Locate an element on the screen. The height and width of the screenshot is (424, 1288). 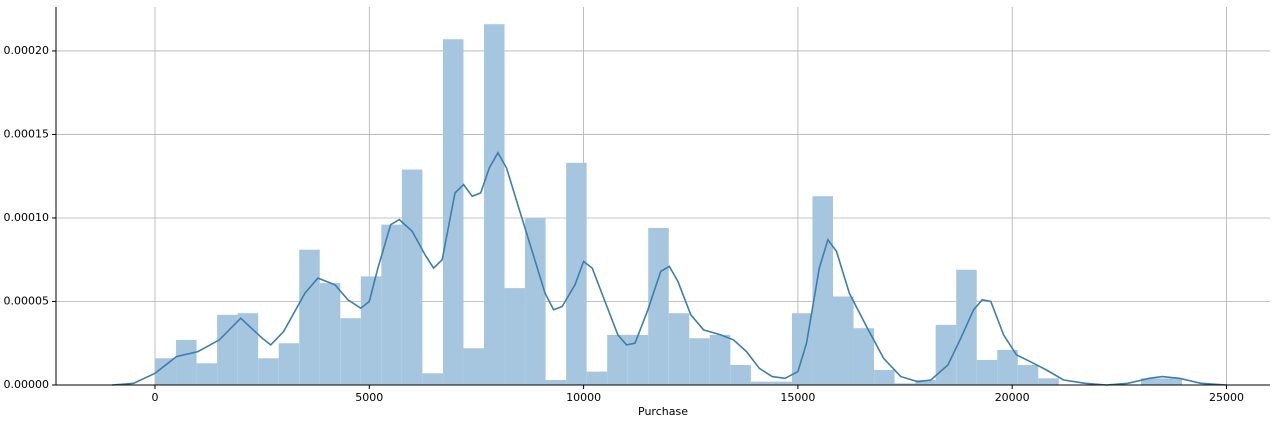
x-tick-label: 10000 is located at coordinates (583, 397).